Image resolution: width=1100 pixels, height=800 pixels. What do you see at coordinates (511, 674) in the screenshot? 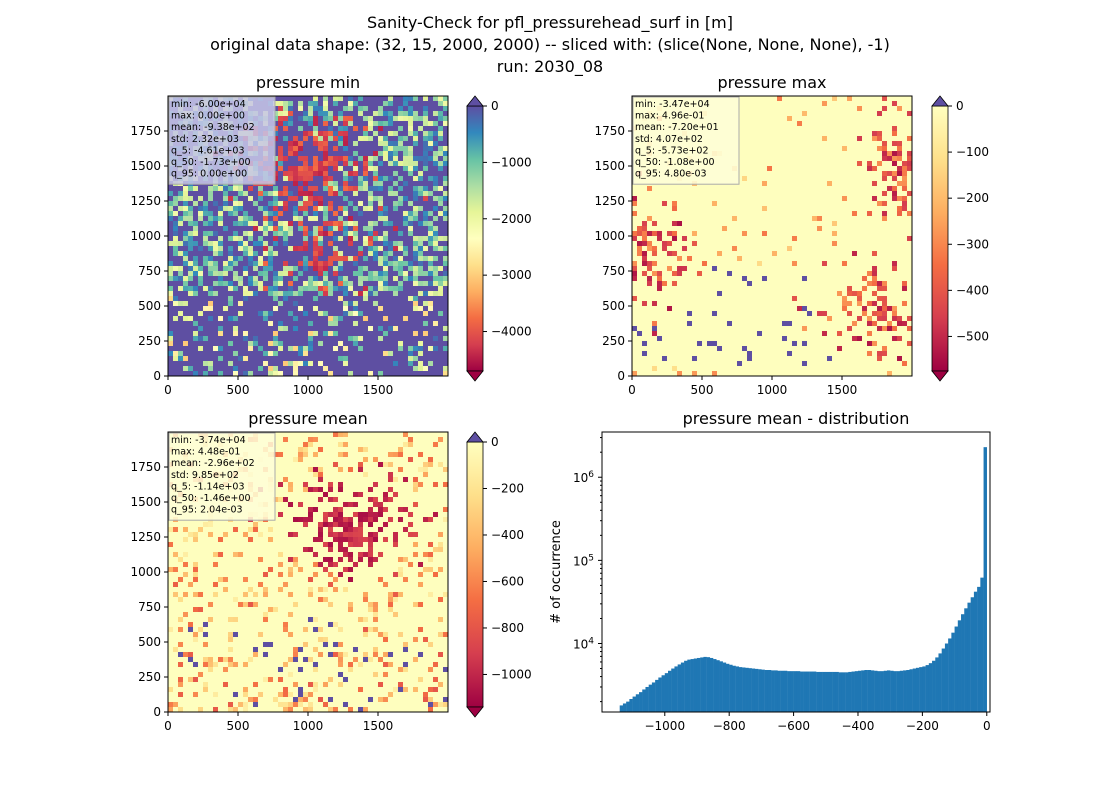
I see `colorbar-tick-label: −1000` at bounding box center [511, 674].